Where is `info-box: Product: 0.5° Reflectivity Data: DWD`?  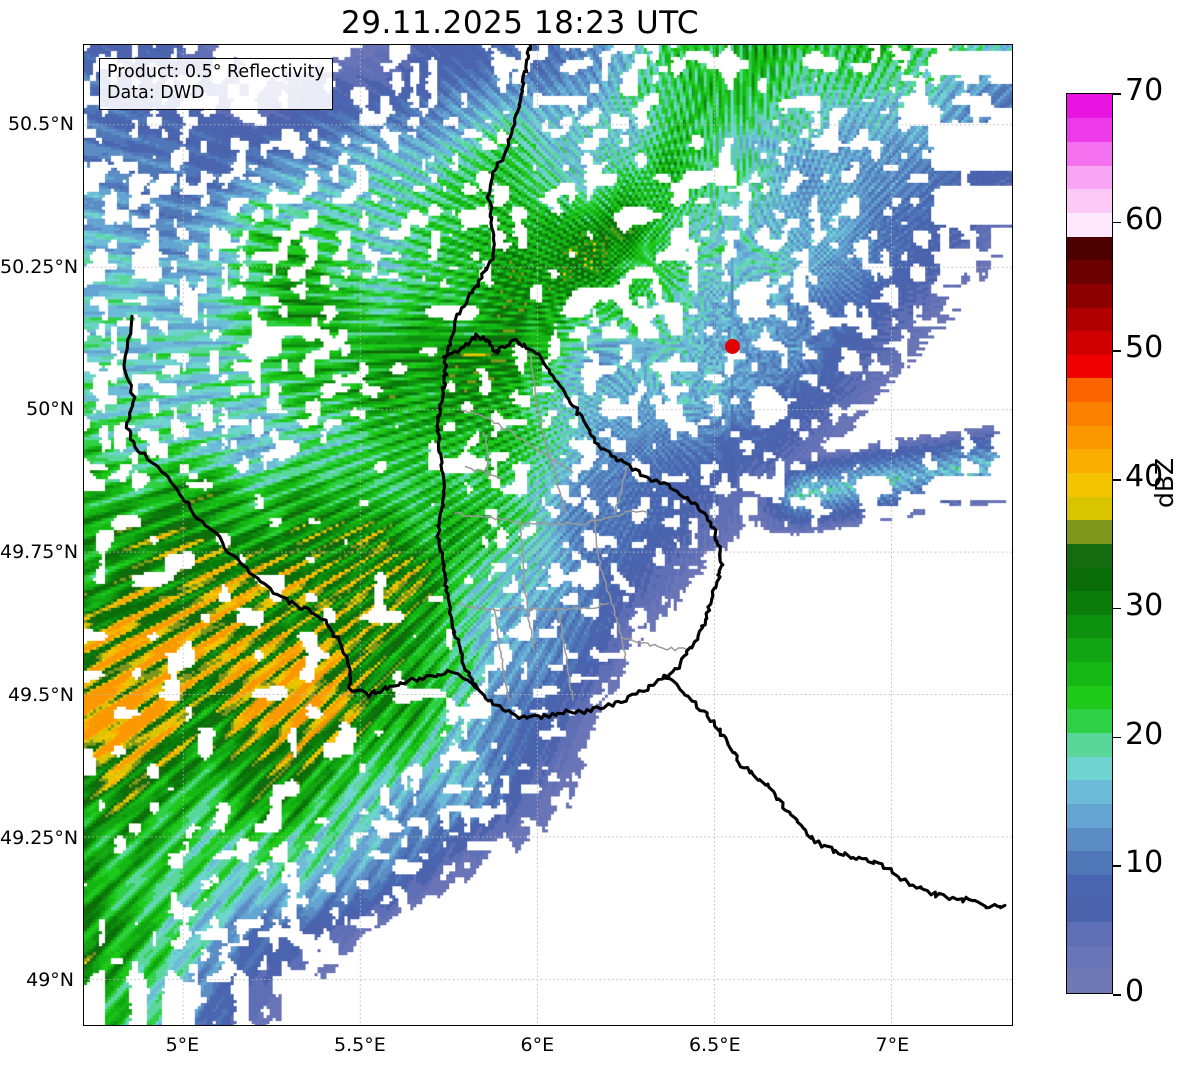 info-box: Product: 0.5° Reflectivity Data: DWD is located at coordinates (216, 84).